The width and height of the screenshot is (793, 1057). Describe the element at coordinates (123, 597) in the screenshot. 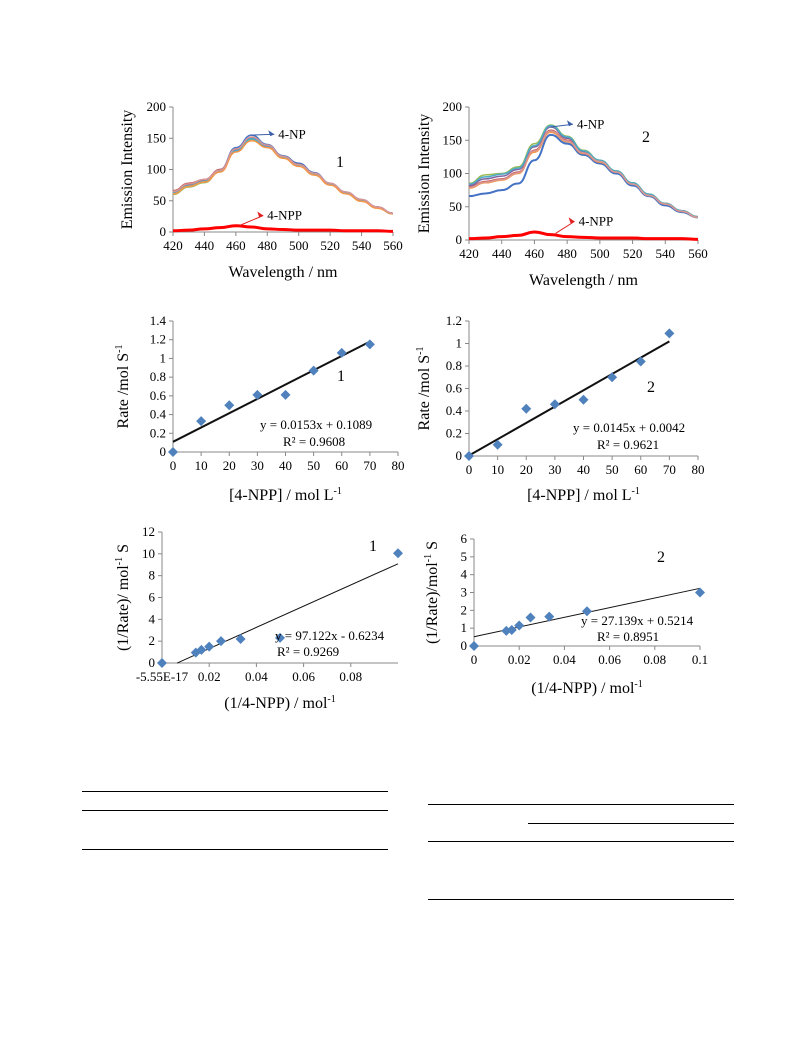

I see `y-axis-label: (1/Rate)/ mol-1 S` at that location.